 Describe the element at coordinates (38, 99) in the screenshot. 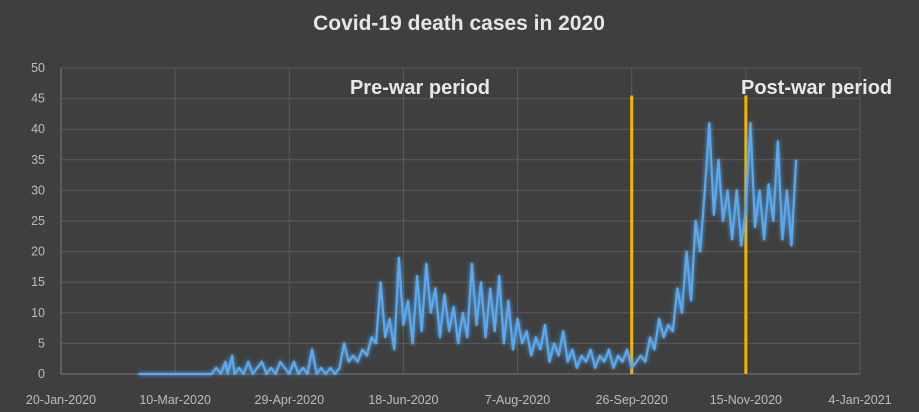

I see `y-tick-label: 45` at that location.